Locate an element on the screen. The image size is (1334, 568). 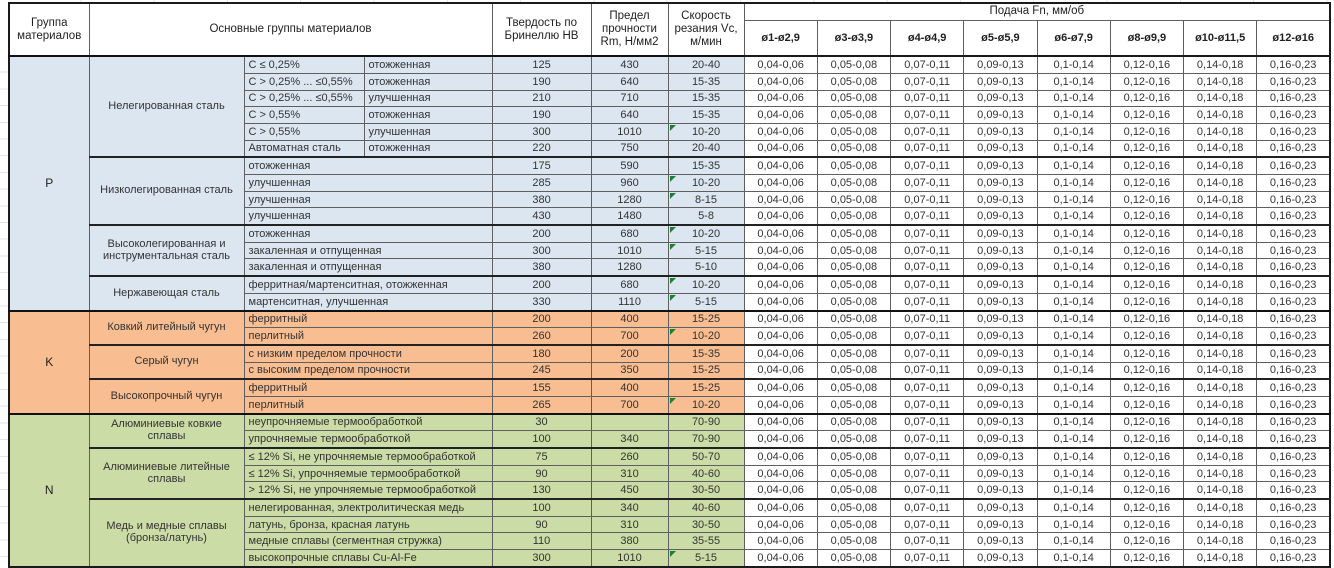
material-subtype-cell: ≤ 12% Si, не упрочняемые термообработкой is located at coordinates (368, 456).